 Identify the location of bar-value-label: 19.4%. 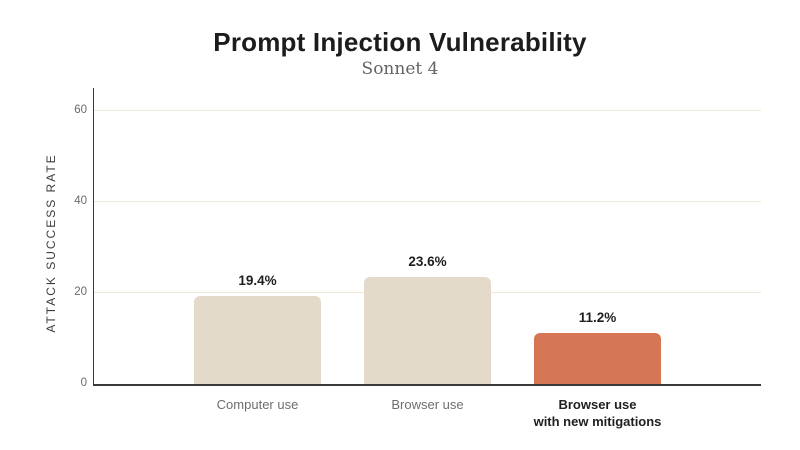
(257, 280).